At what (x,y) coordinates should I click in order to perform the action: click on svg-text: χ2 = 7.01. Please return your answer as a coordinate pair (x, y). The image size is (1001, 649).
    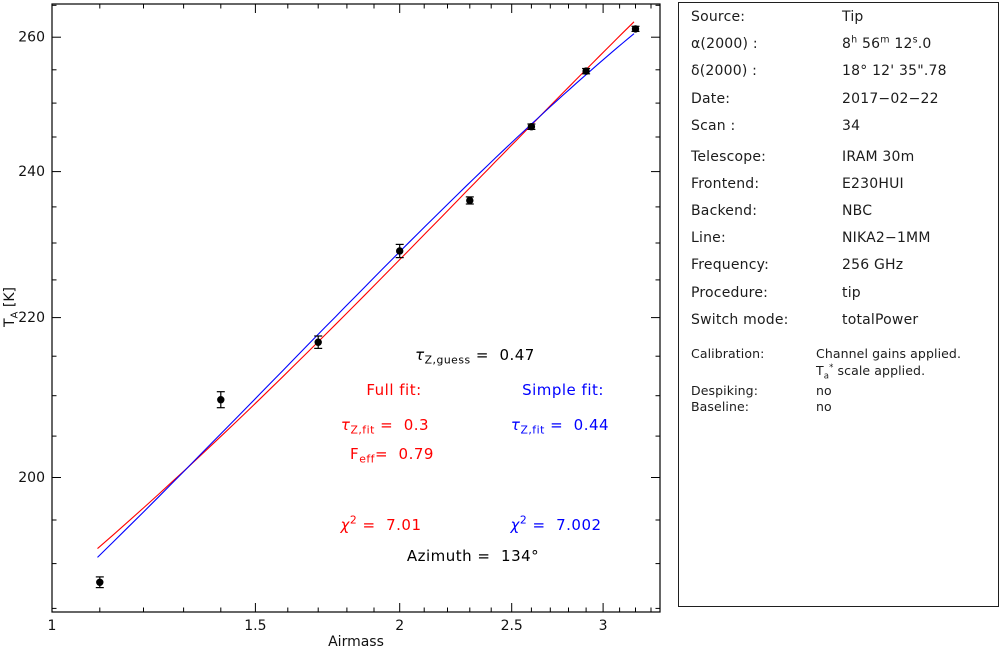
    Looking at the image, I should click on (380, 524).